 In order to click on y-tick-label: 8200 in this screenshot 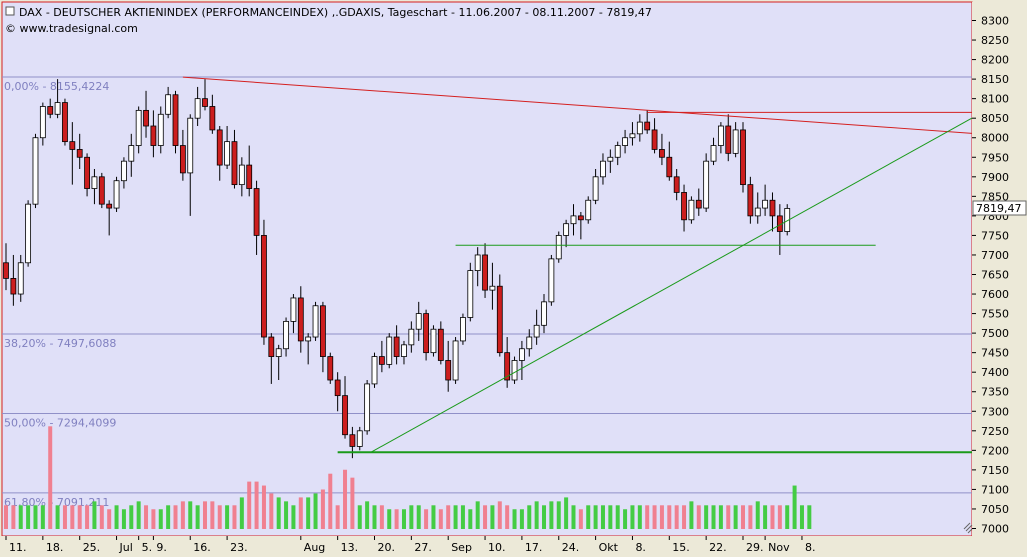, I will do `click(995, 60)`.